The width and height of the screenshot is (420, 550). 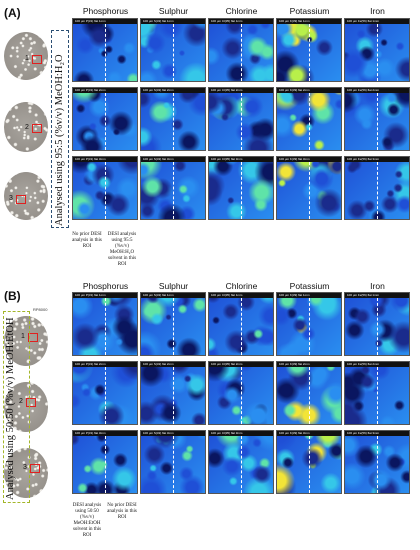 I want to click on scalebar-label: 100 µm K(39) flat 2mm, so click(x=294, y=364).